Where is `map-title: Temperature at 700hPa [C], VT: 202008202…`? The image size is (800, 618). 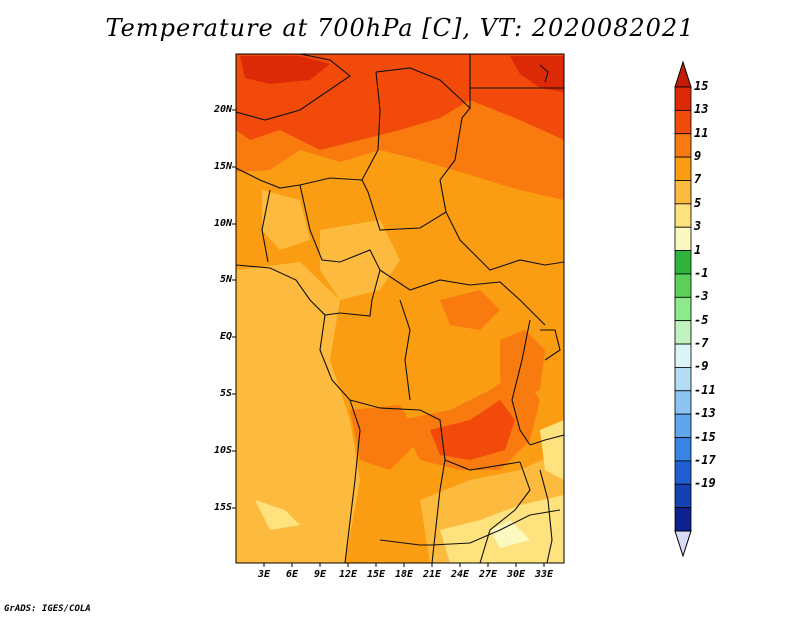 map-title: Temperature at 700hPa [C], VT: 202008202… is located at coordinates (400, 28).